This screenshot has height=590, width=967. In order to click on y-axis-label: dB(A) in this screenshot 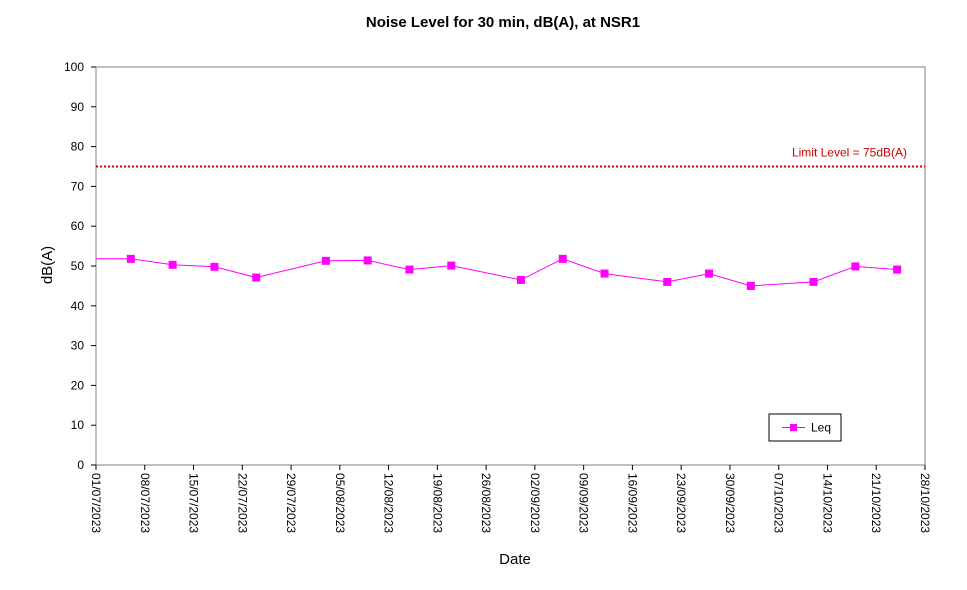, I will do `click(47, 265)`.